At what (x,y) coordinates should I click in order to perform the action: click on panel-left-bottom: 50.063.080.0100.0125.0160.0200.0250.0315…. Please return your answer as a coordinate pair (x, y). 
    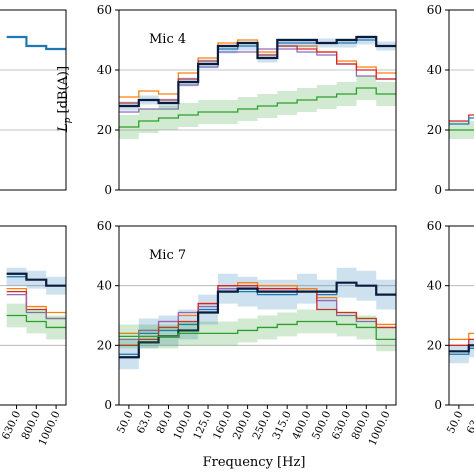
    Looking at the image, I should click on (33, 336).